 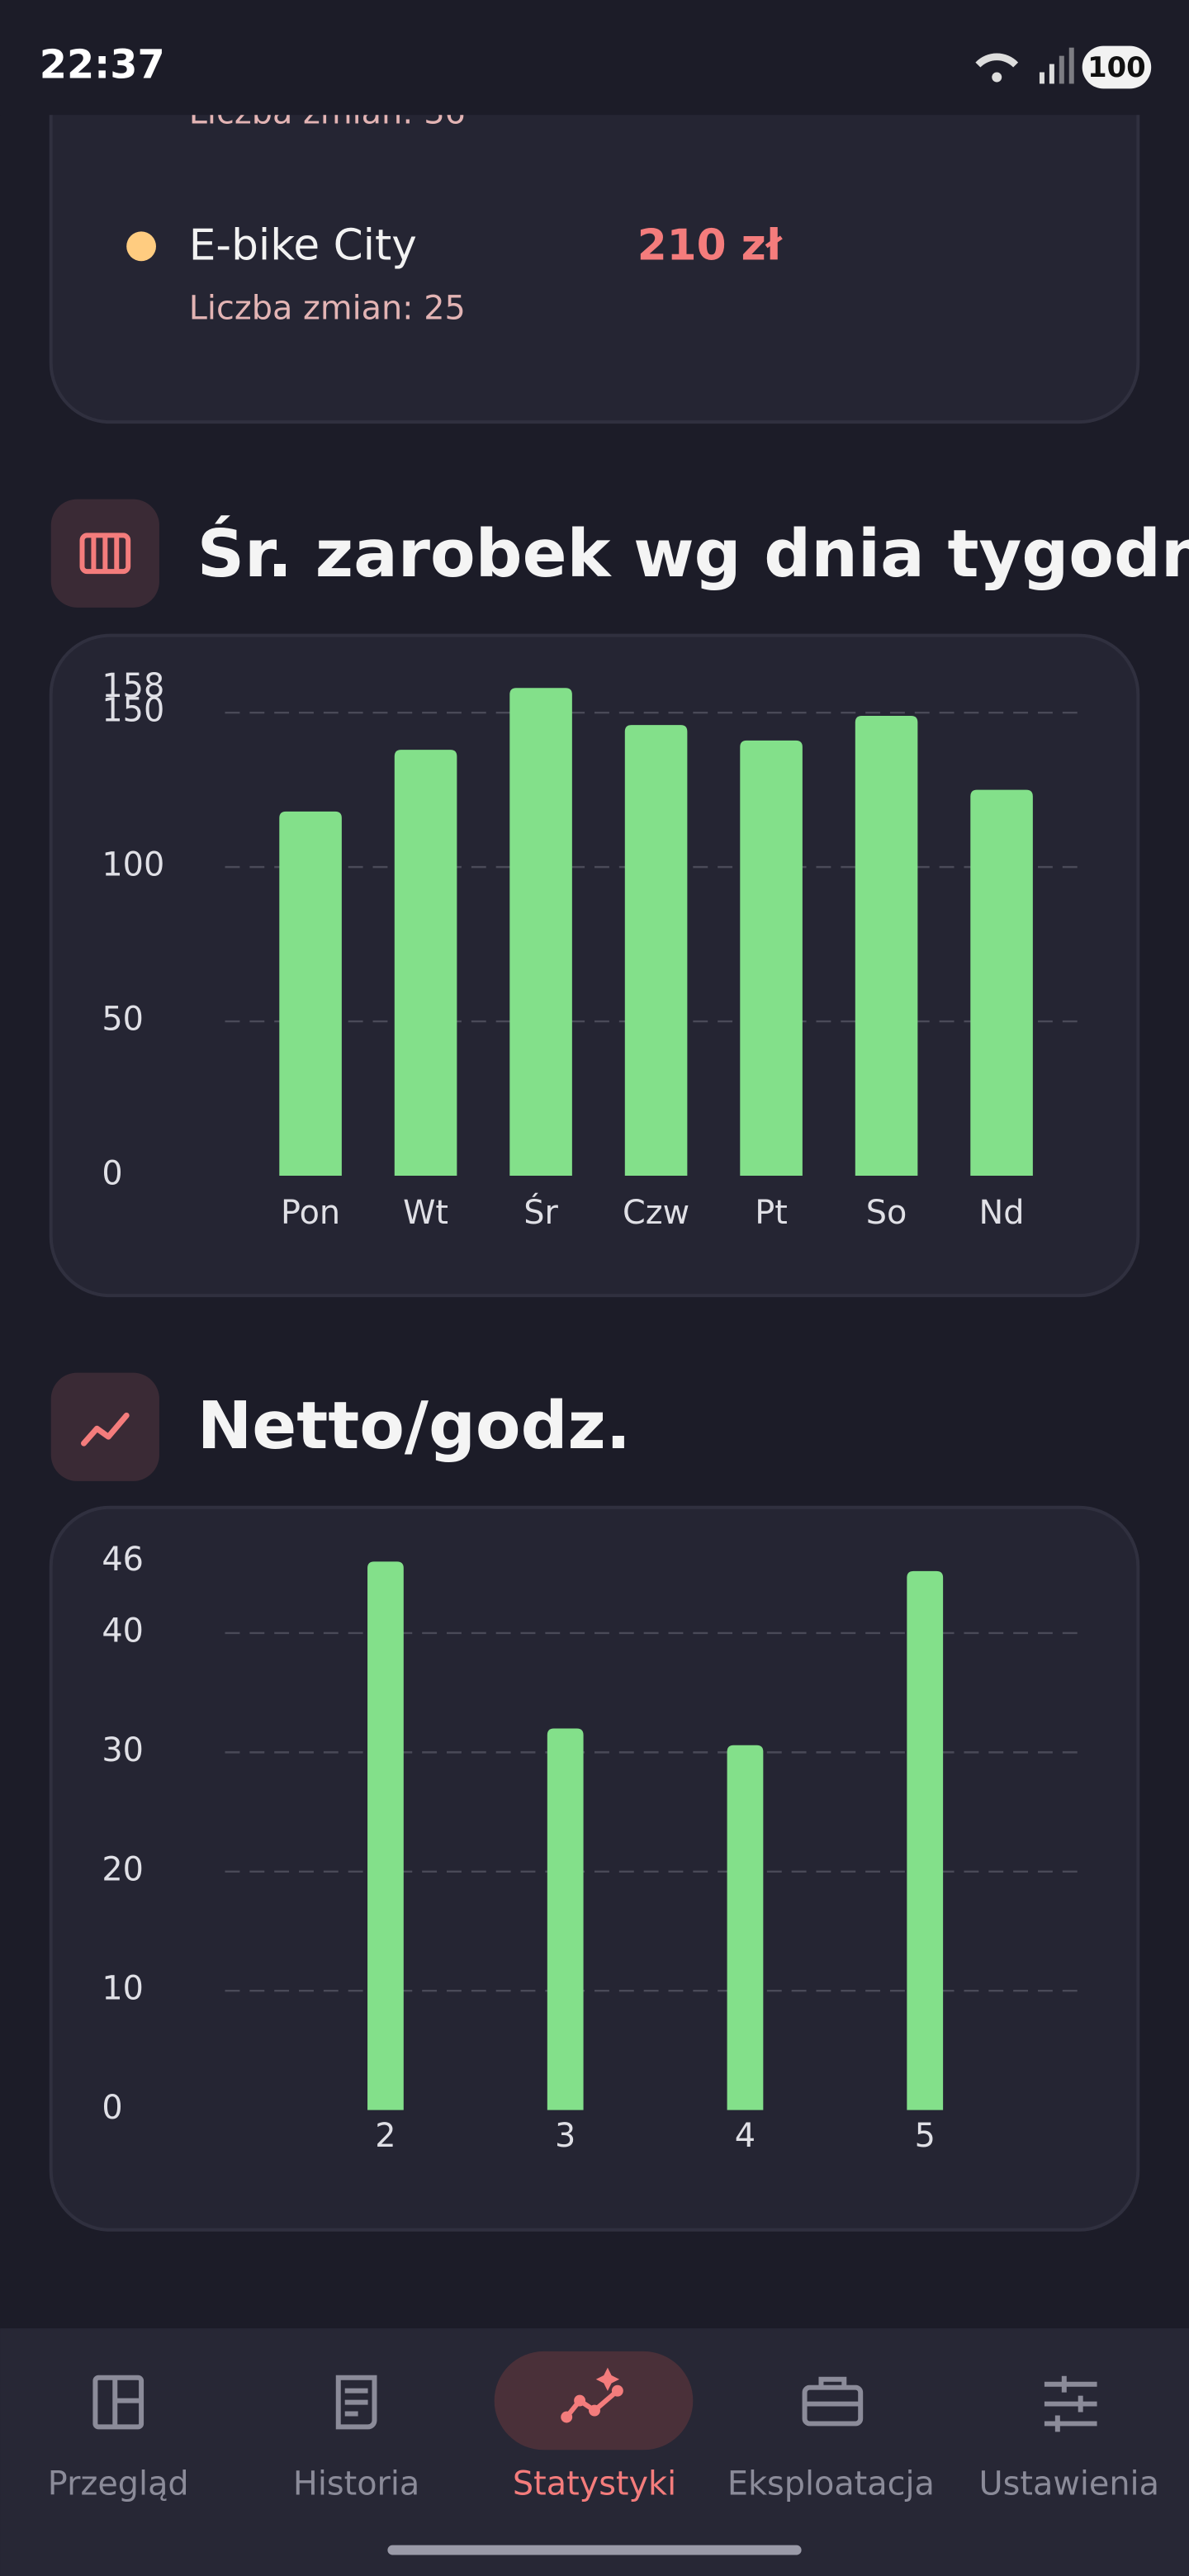 What do you see at coordinates (385, 2136) in the screenshot?
I see `x-tick-label: 2` at bounding box center [385, 2136].